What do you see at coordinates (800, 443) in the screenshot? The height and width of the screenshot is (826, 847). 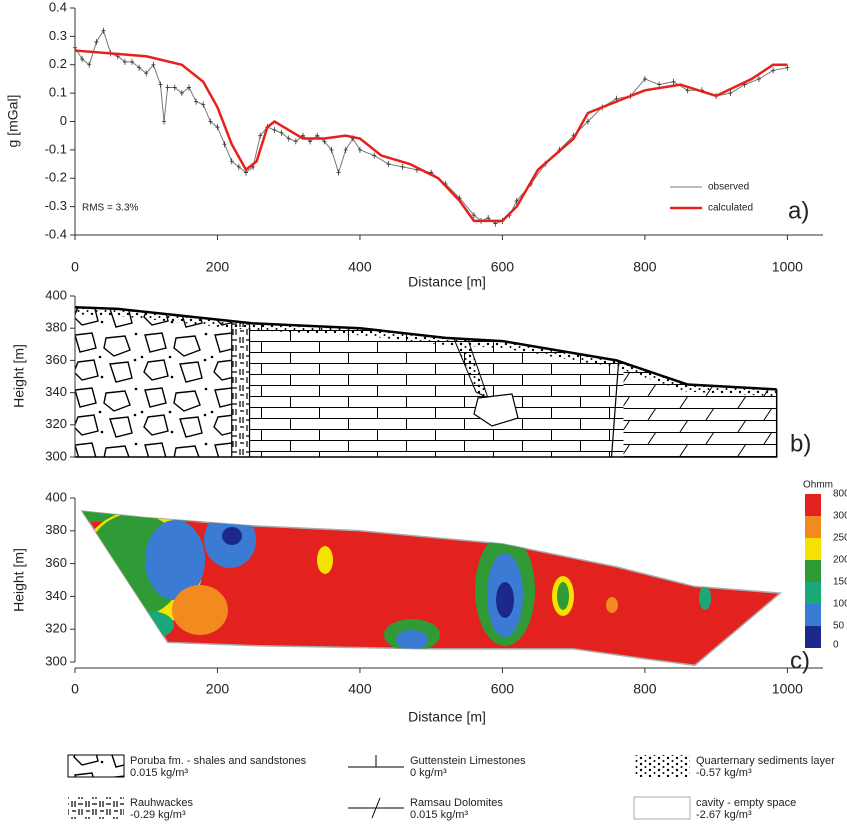 I see `panel-label: b)` at bounding box center [800, 443].